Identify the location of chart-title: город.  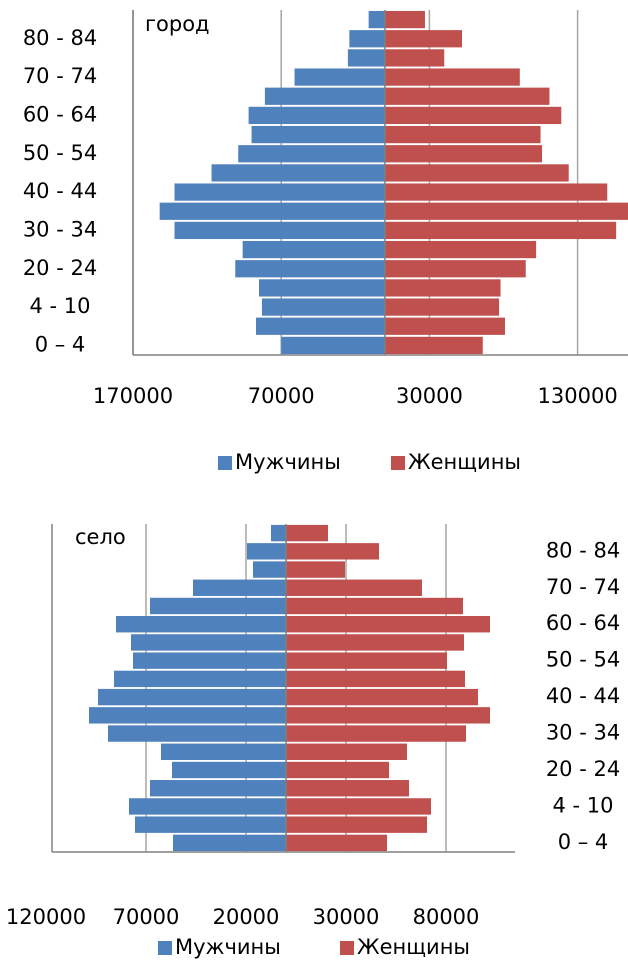
(177, 24).